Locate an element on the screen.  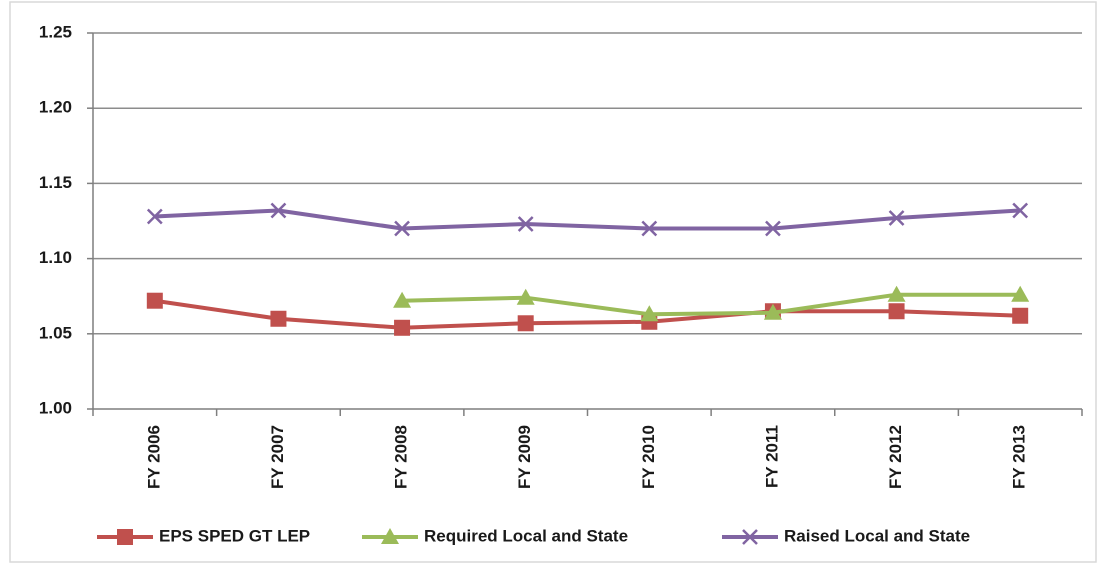
legend-item: Raised Local and State is located at coordinates (846, 535).